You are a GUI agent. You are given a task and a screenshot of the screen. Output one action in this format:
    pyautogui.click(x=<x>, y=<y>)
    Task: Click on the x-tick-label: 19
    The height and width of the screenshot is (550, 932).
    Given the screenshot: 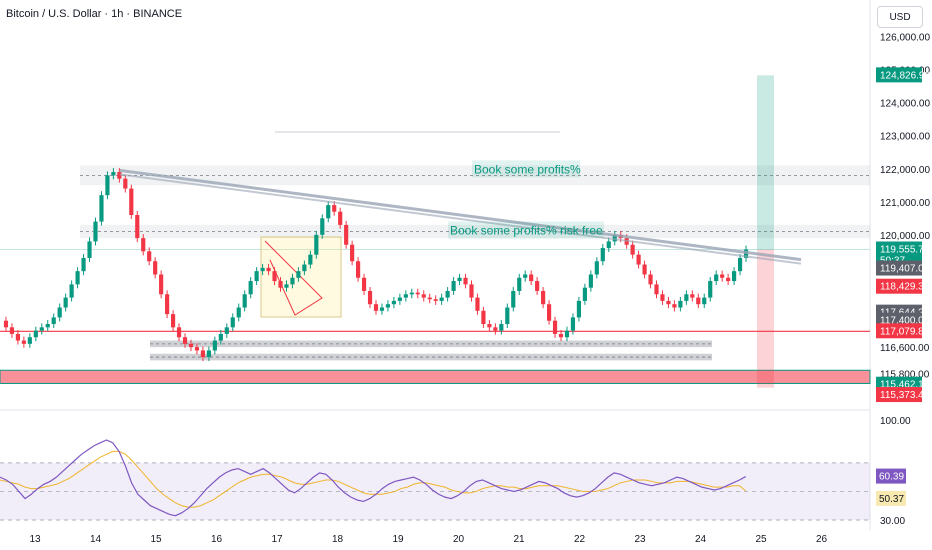 What is the action you would take?
    pyautogui.click(x=398, y=539)
    